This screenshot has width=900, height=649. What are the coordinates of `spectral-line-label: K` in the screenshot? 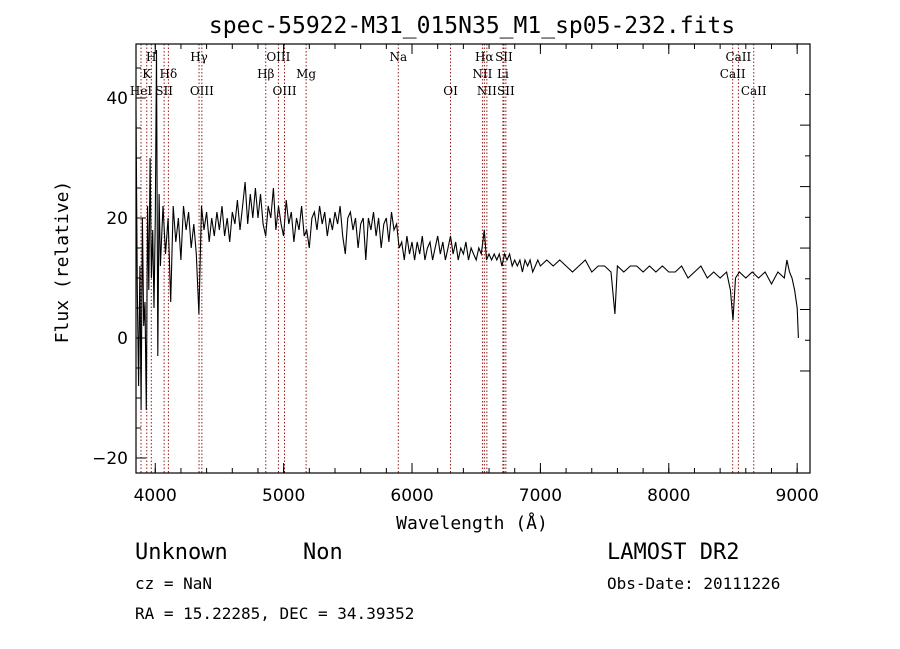 It's located at (147, 74).